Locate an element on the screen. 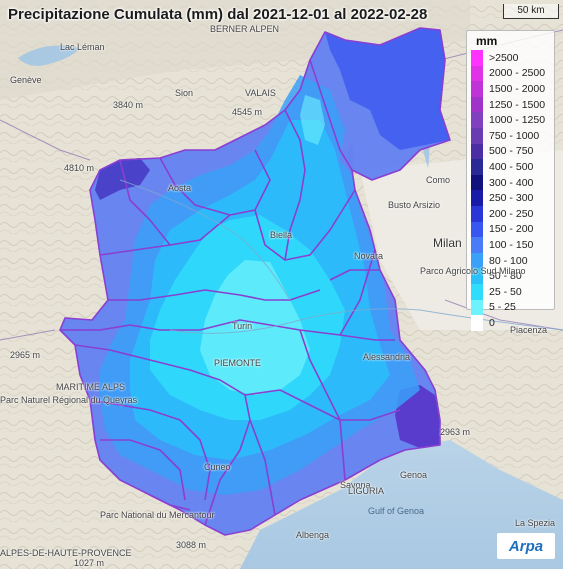  legend-item: 400 - 500 is located at coordinates (510, 167).